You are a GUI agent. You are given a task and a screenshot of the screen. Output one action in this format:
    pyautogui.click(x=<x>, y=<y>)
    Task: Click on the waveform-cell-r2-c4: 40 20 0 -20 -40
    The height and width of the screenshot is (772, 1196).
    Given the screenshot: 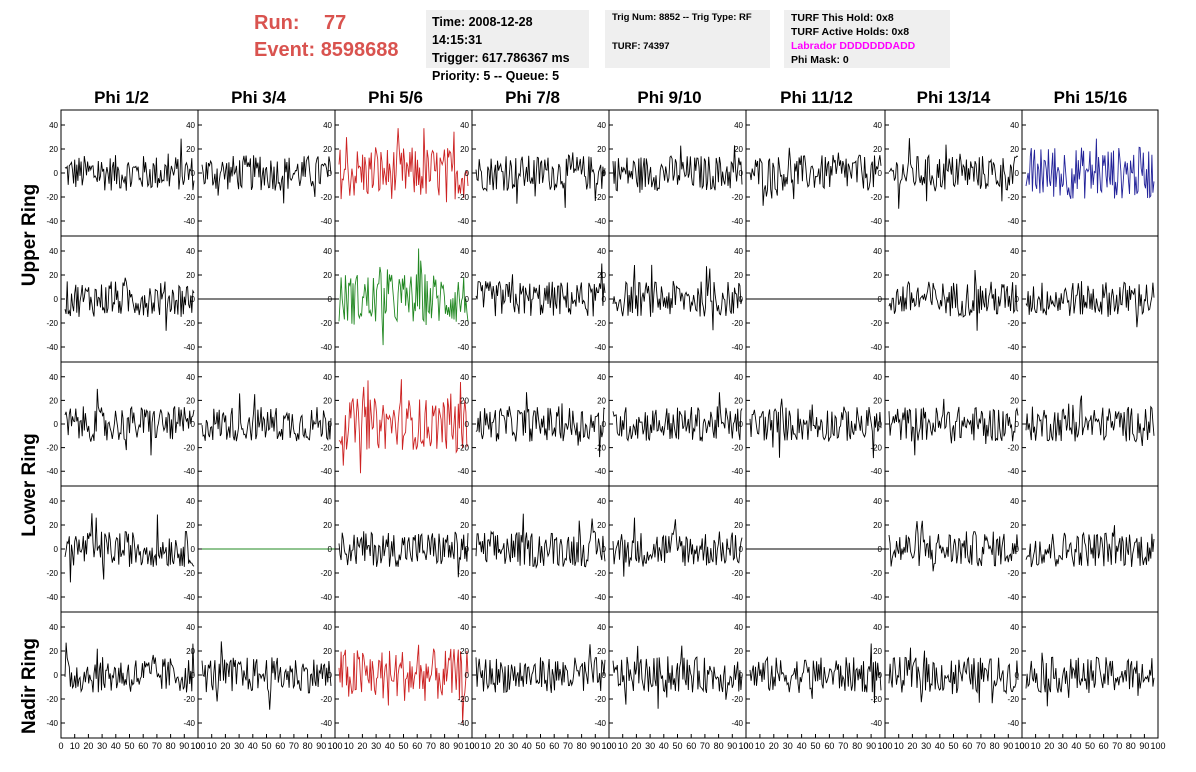 What is the action you would take?
    pyautogui.click(x=670, y=424)
    